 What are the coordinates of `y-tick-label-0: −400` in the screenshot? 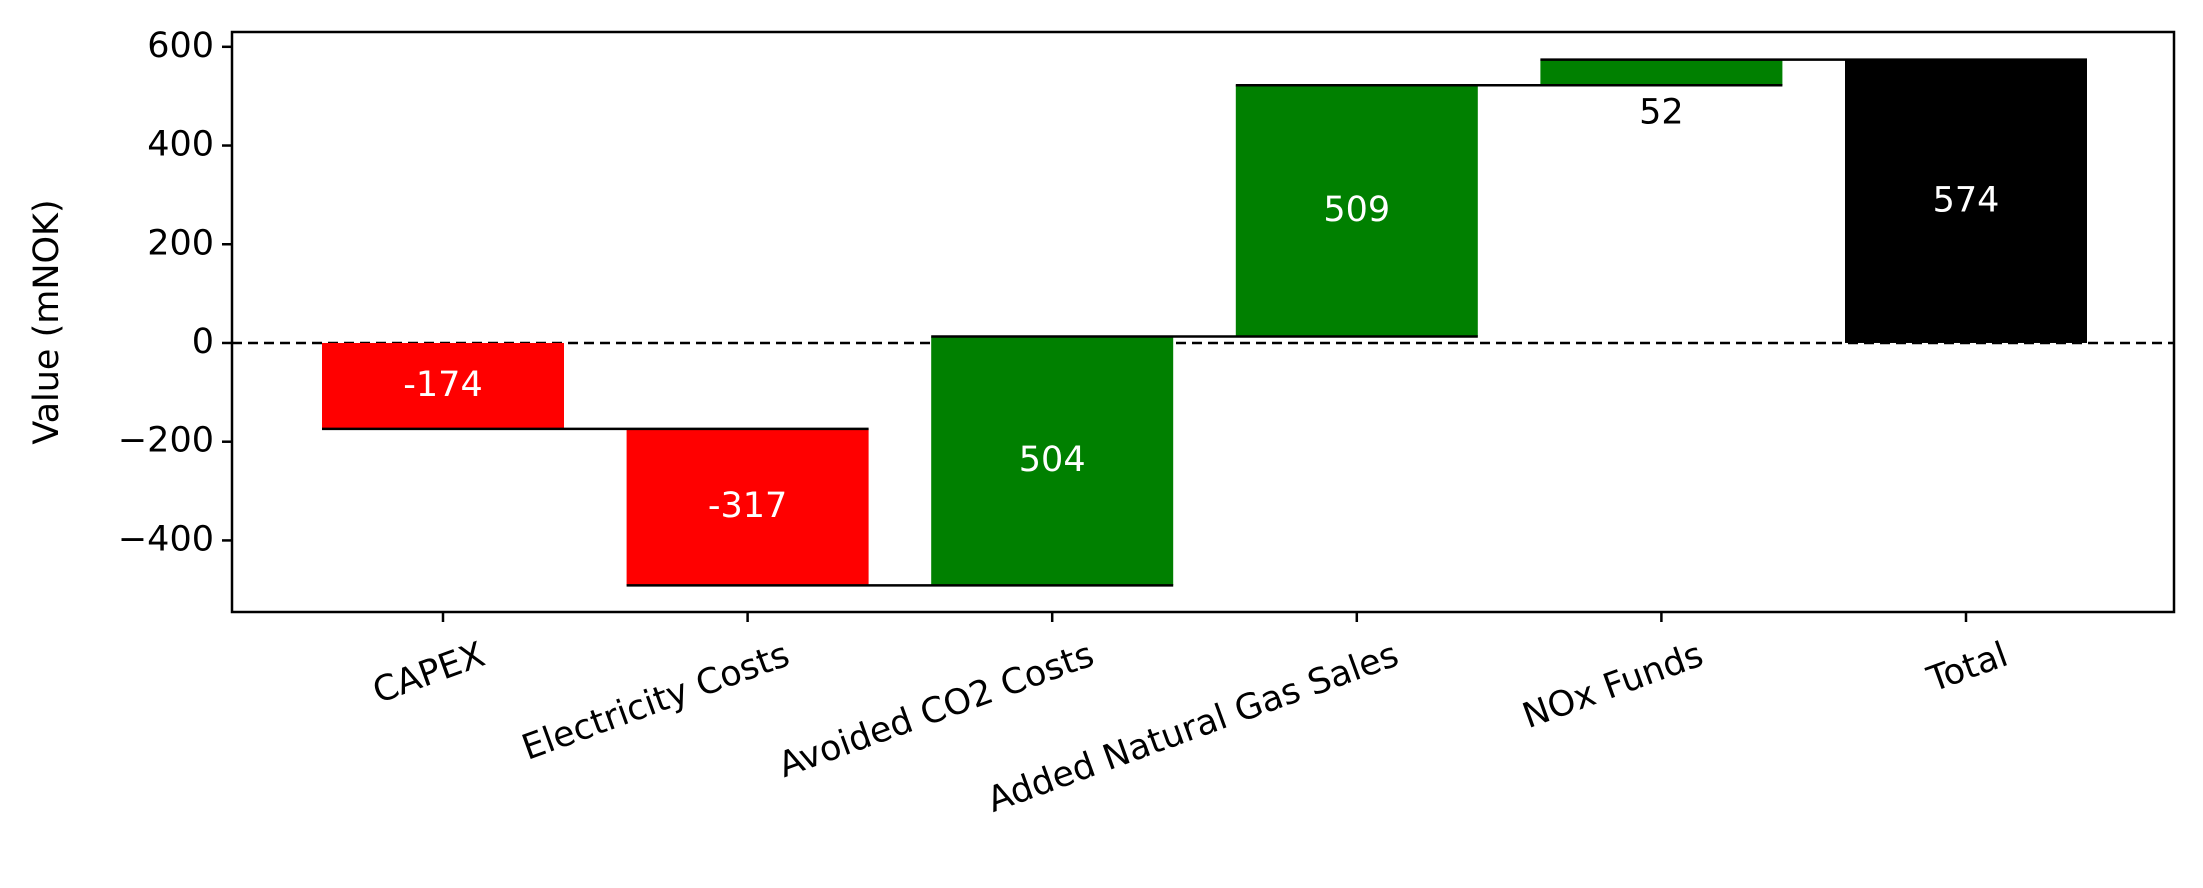 It's located at (166, 539).